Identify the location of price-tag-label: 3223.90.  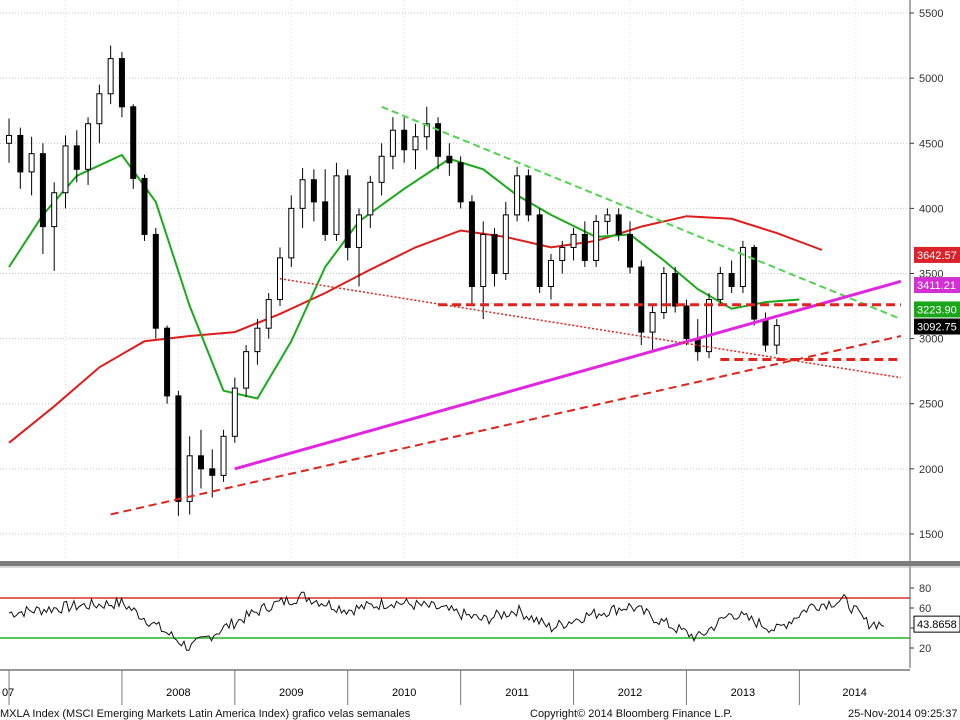
(937, 310).